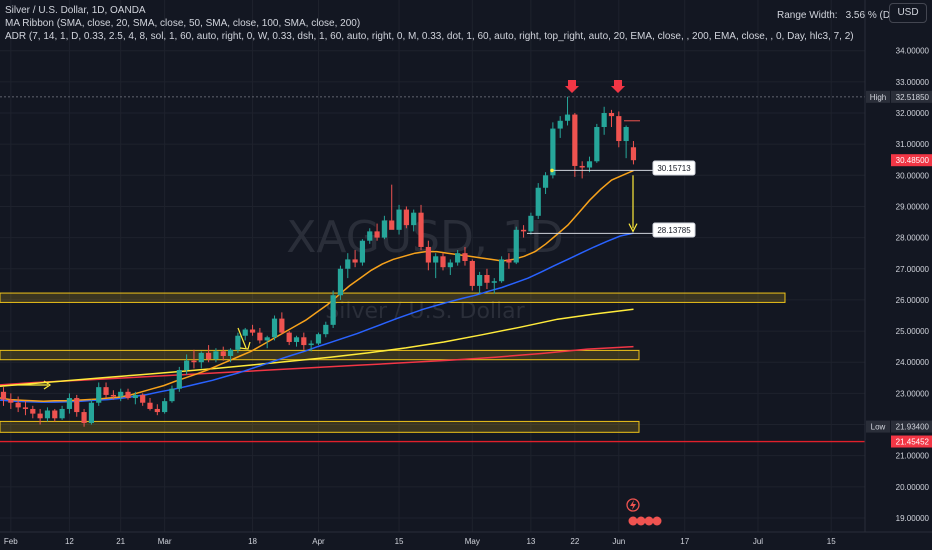 This screenshot has width=932, height=550. What do you see at coordinates (399, 541) in the screenshot?
I see `x-tick-label: 15` at bounding box center [399, 541].